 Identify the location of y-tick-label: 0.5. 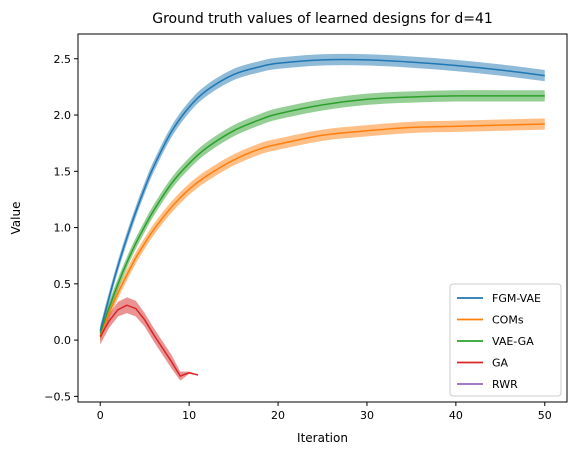
(63, 284).